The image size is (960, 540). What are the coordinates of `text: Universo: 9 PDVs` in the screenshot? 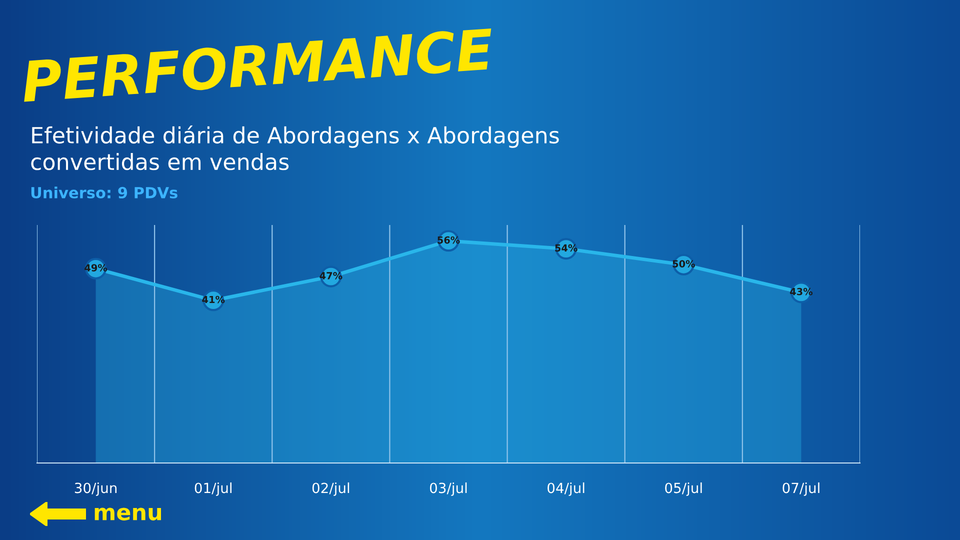 It's located at (104, 192).